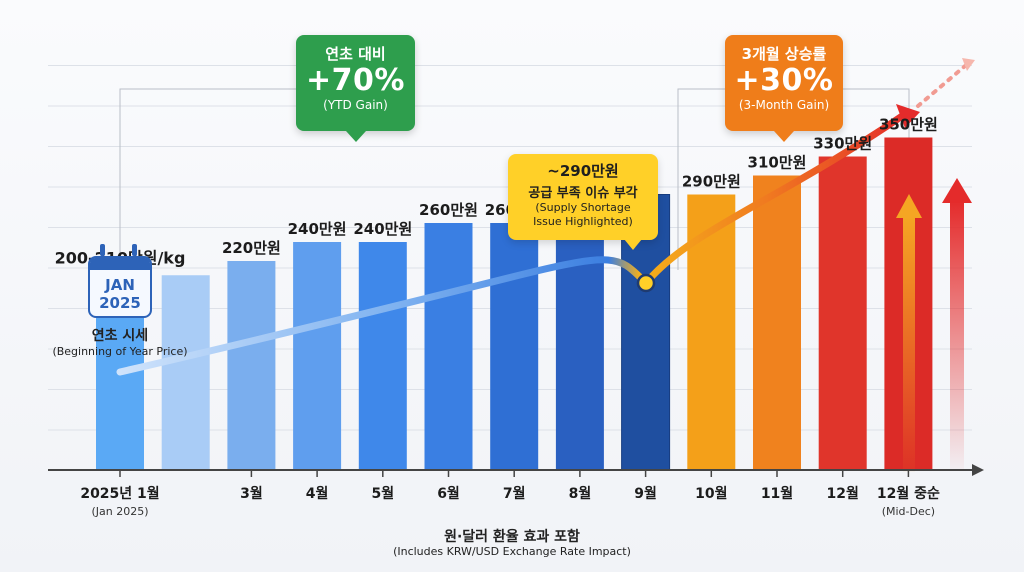 Image resolution: width=1024 pixels, height=572 pixels. I want to click on value-label: 330만원, so click(842, 144).